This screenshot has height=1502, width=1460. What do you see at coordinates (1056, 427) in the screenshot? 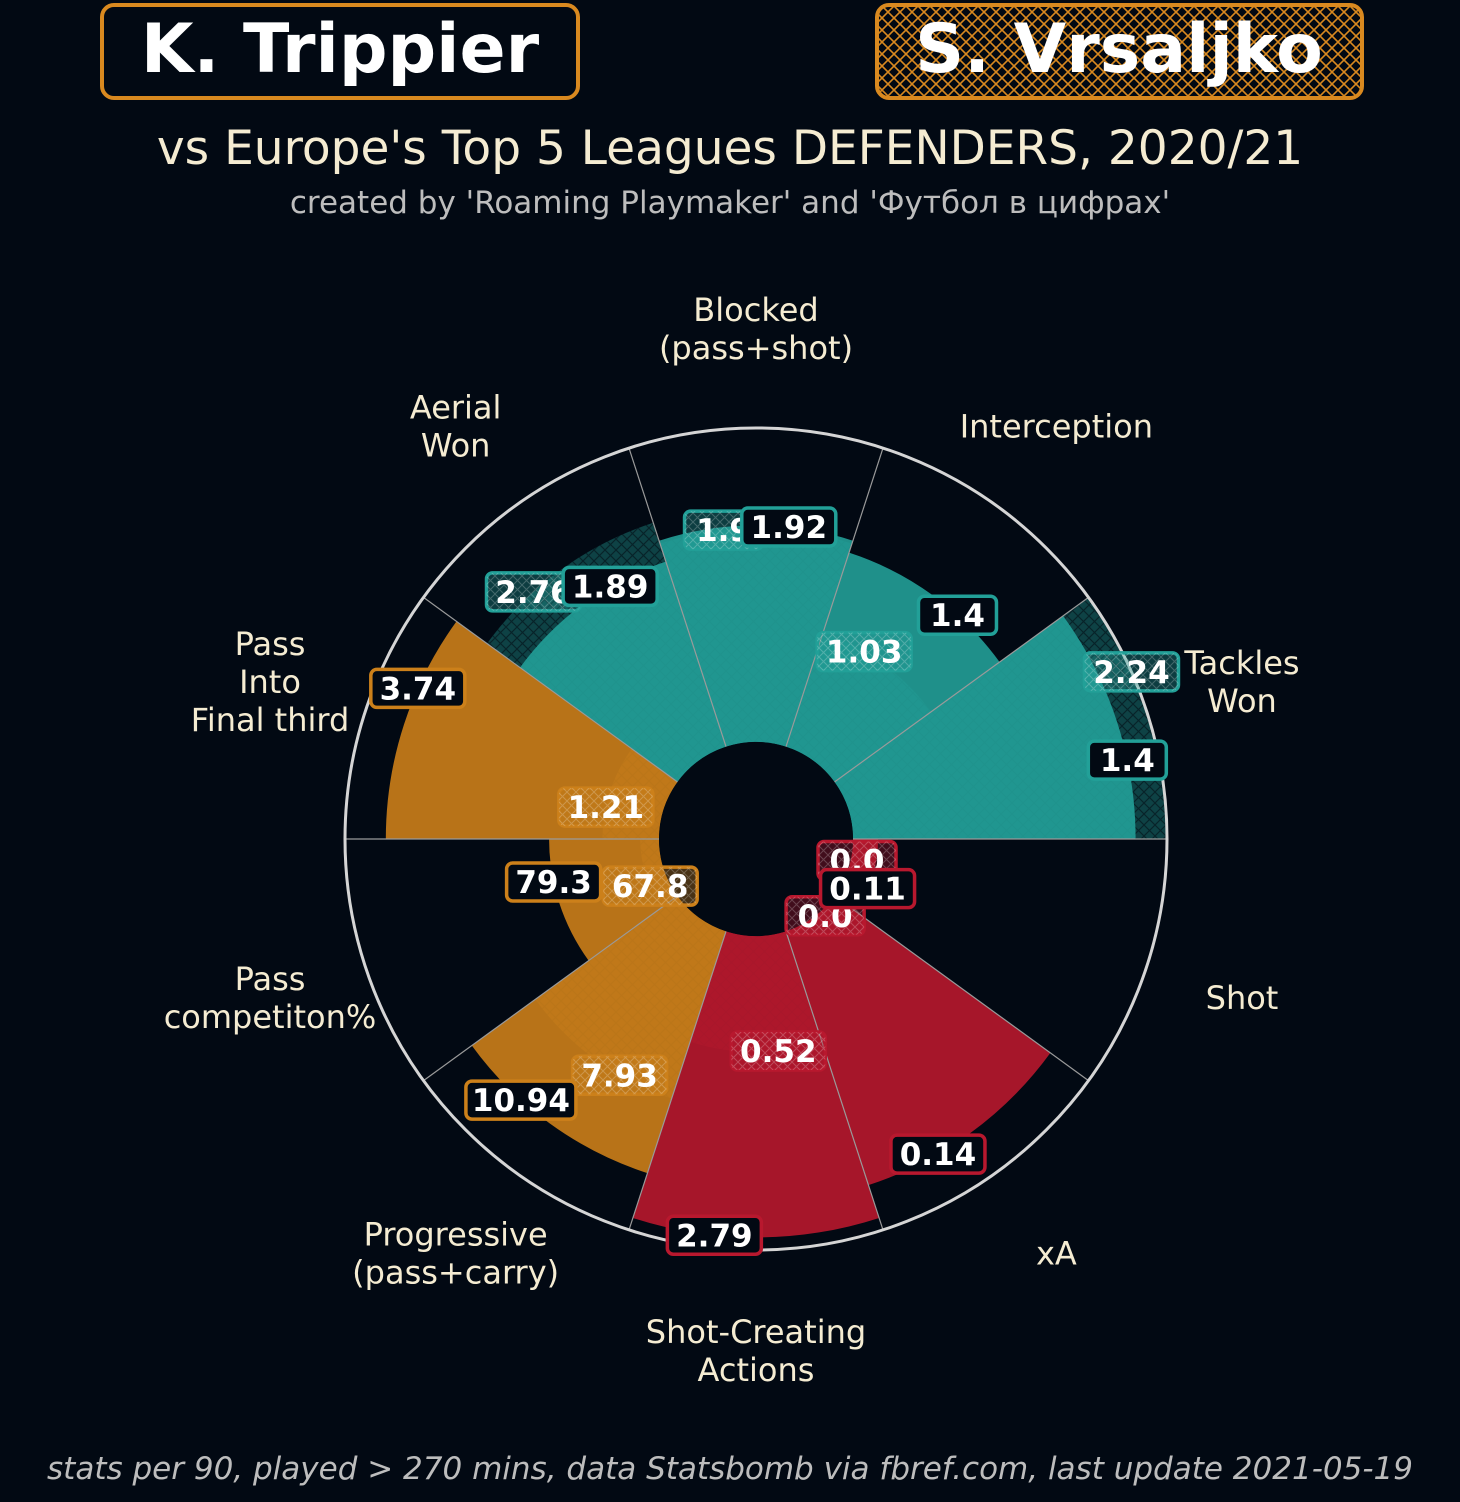
I see `category-label-interception: Interception` at bounding box center [1056, 427].